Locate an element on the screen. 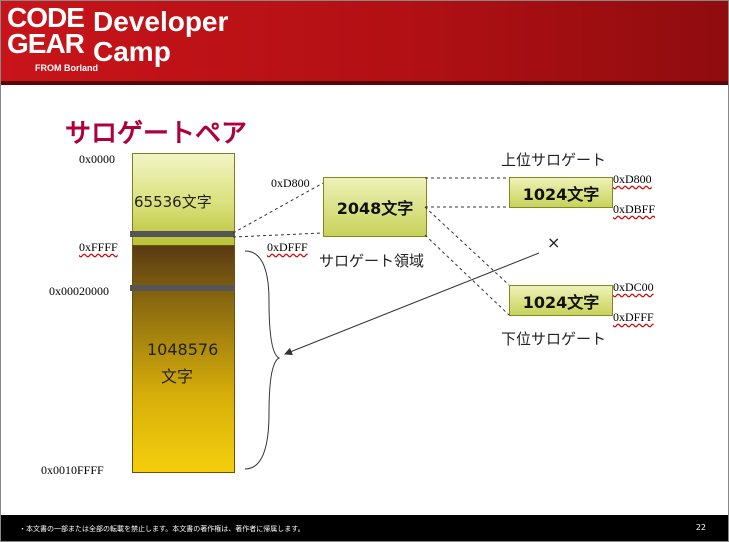 The image size is (729, 542). surrogate-range-box: 2048文字 is located at coordinates (375, 207).